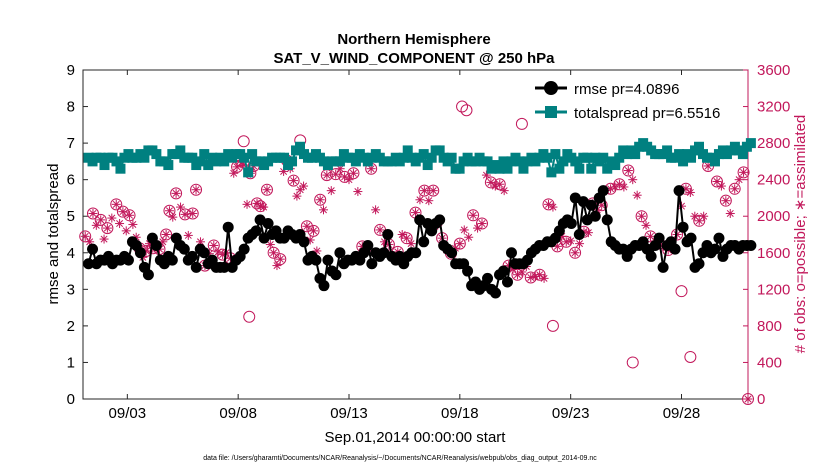  Describe the element at coordinates (71, 216) in the screenshot. I see `y-tick-label: 5` at that location.